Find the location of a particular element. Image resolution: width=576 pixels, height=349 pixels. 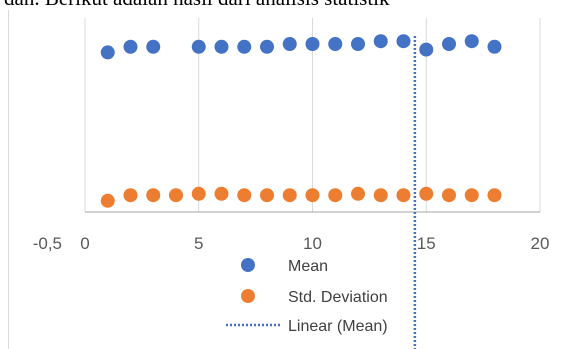

y-axis-tick-label: -0,5 is located at coordinates (47, 243).